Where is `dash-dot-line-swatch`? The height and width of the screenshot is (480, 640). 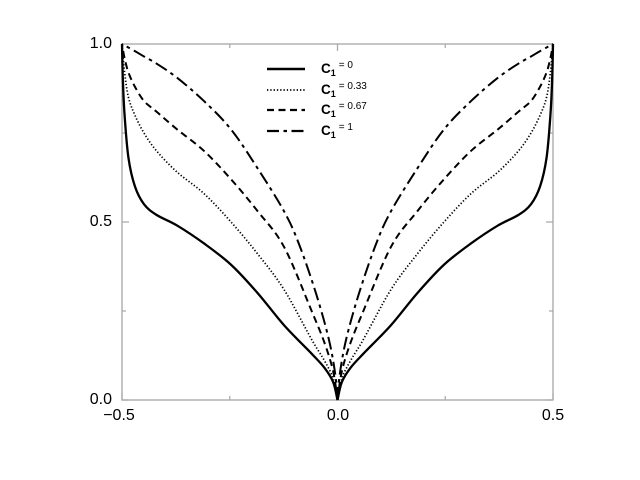 dash-dot-line-swatch is located at coordinates (286, 130).